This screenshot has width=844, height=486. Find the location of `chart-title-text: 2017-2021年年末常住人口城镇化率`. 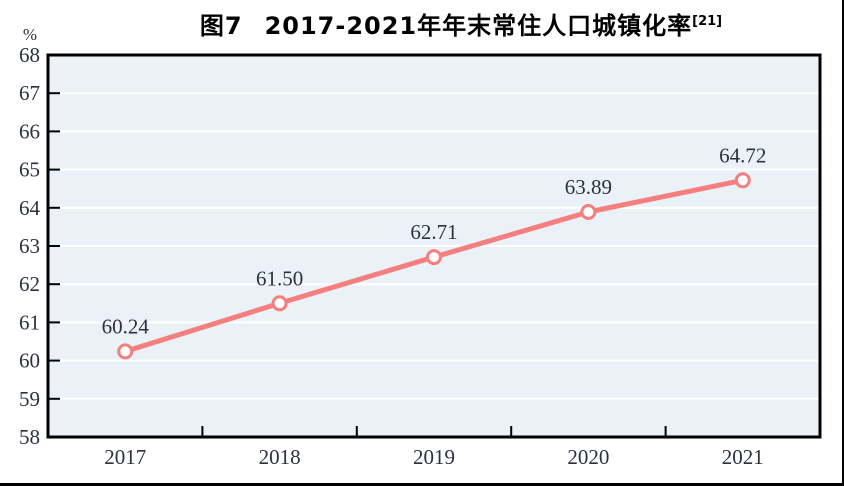

chart-title-text: 2017-2021年年末常住人口城镇化率 is located at coordinates (478, 26).